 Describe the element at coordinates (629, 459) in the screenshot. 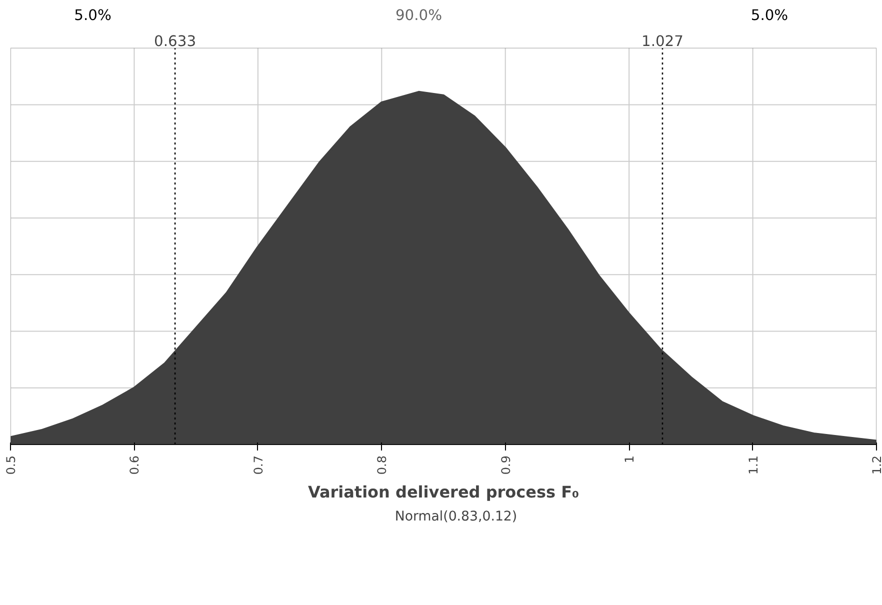

I see `x-tick-label: 1` at that location.